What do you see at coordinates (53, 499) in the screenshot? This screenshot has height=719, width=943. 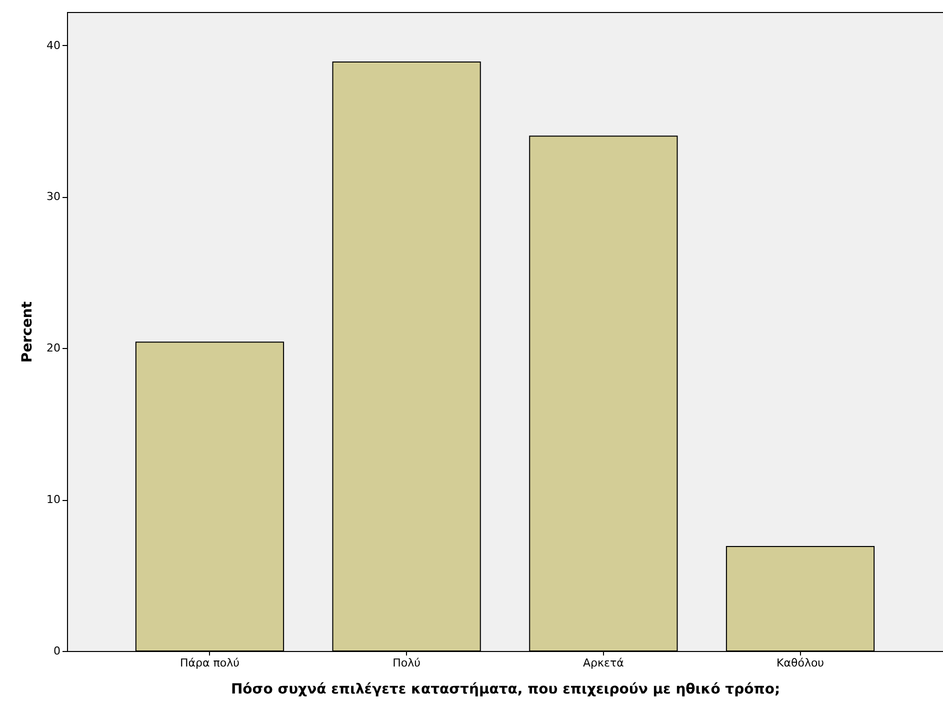 I see `y-tick-label: 10` at bounding box center [53, 499].